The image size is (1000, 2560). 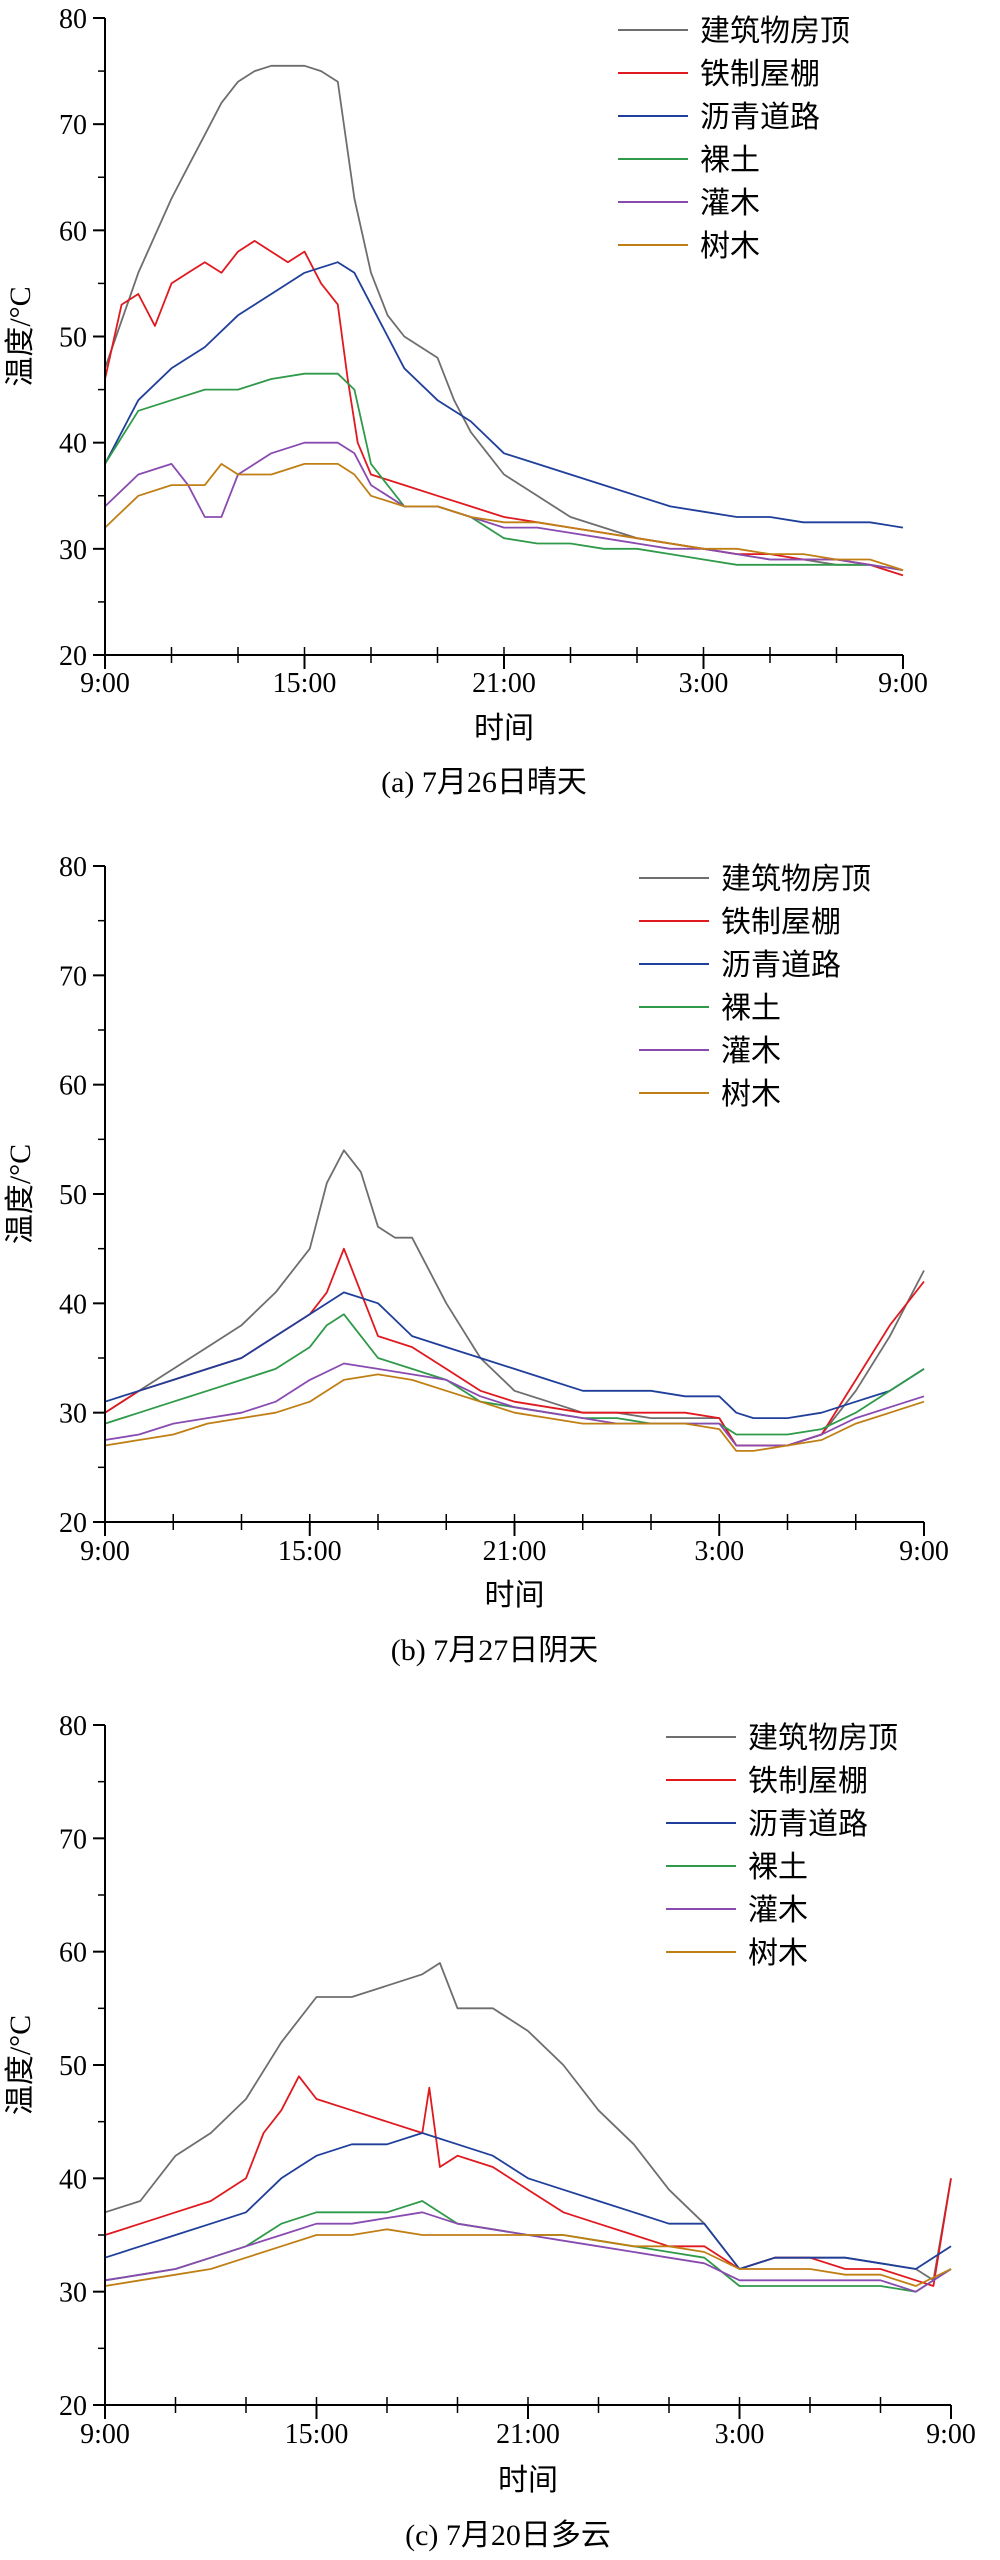 I want to click on chart-caption: (c) 7月20日多云, so click(x=508, y=2535).